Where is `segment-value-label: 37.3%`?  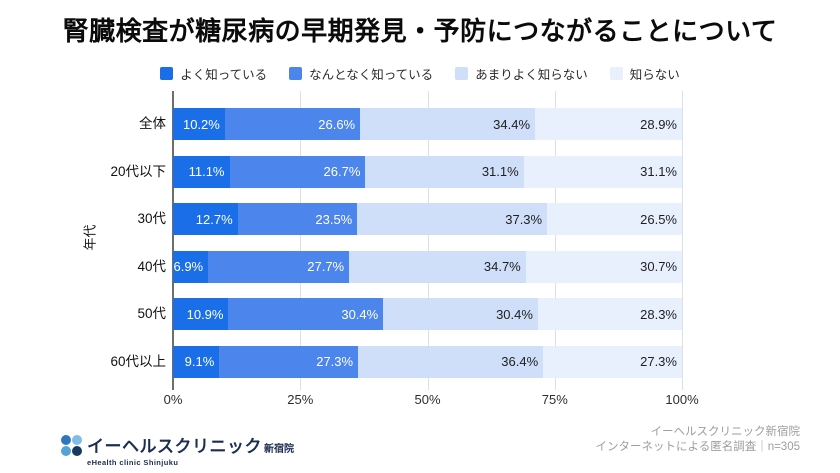 segment-value-label: 37.3% is located at coordinates (524, 219).